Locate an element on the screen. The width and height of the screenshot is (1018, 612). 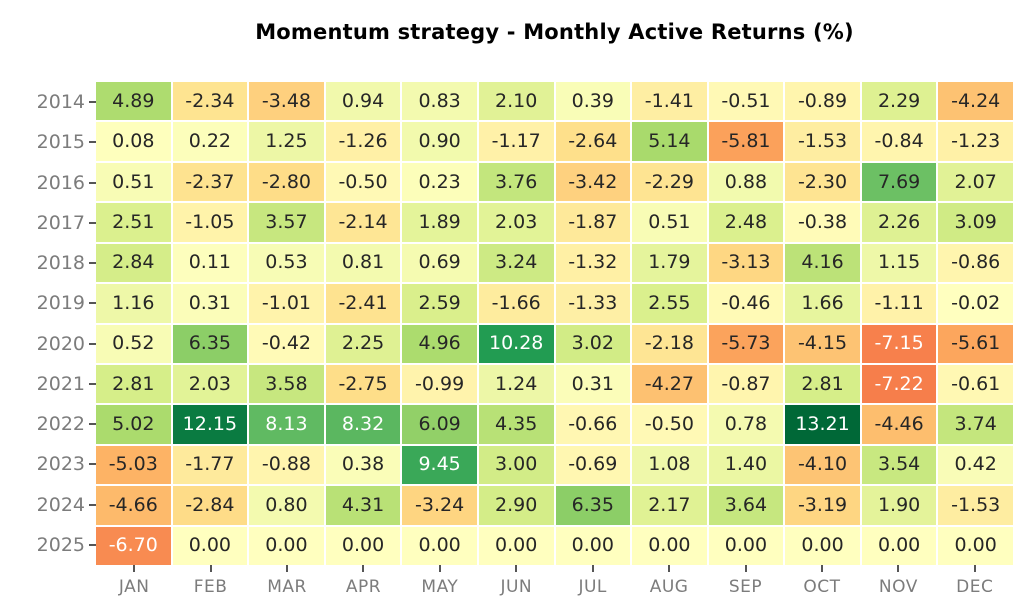
heatmap-cell: -4.24 is located at coordinates (975, 101).